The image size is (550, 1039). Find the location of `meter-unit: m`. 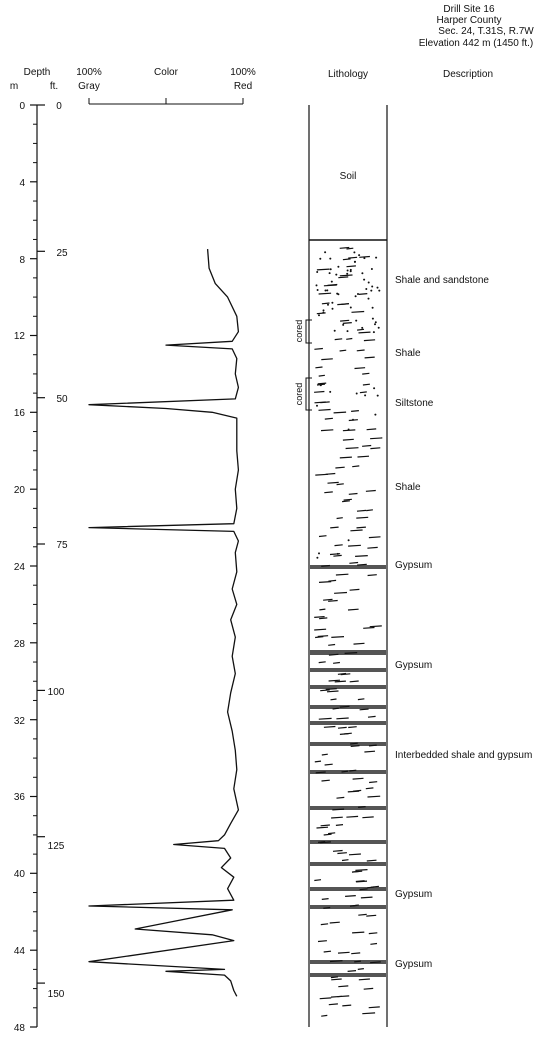

meter-unit: m is located at coordinates (14, 86).